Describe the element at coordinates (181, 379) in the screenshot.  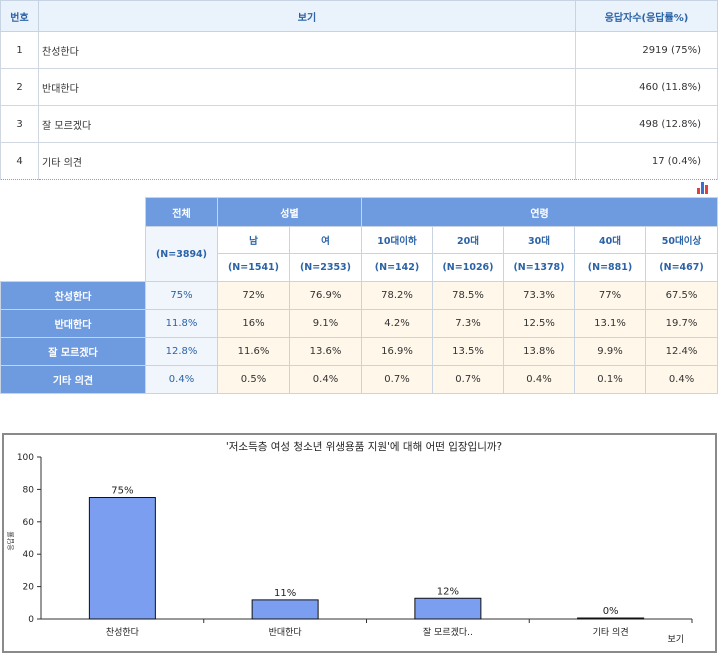
I see `total-cell: 0.4%` at that location.